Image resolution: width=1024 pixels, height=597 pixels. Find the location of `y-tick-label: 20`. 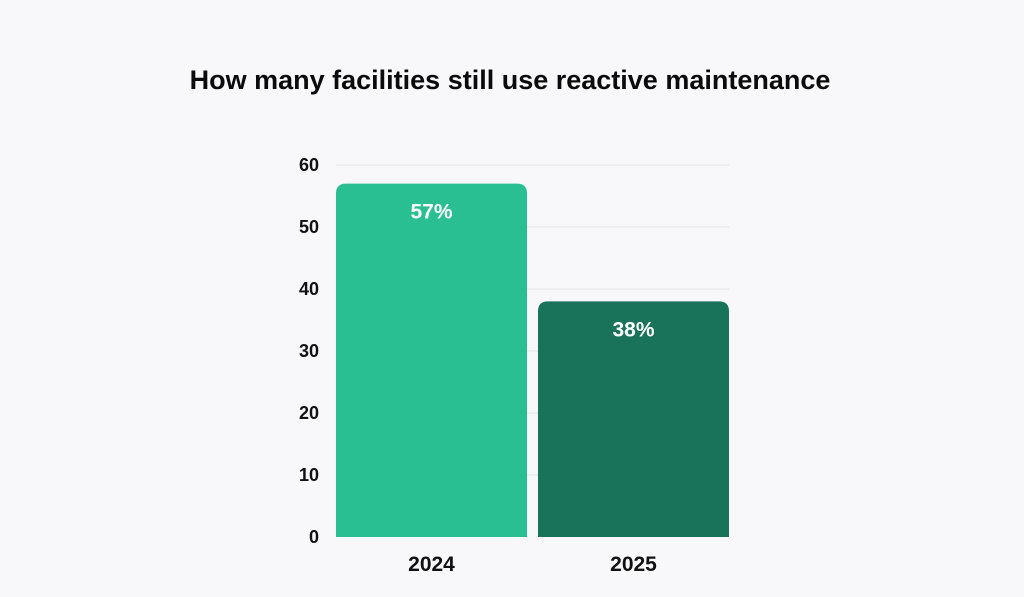

y-tick-label: 20 is located at coordinates (309, 413).